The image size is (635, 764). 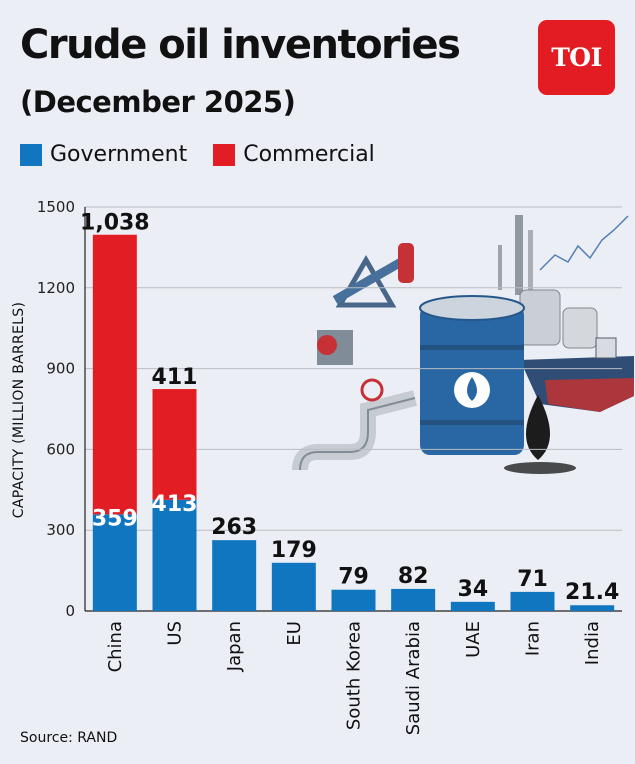 What do you see at coordinates (69, 738) in the screenshot?
I see `source-note: Source: RAND` at bounding box center [69, 738].